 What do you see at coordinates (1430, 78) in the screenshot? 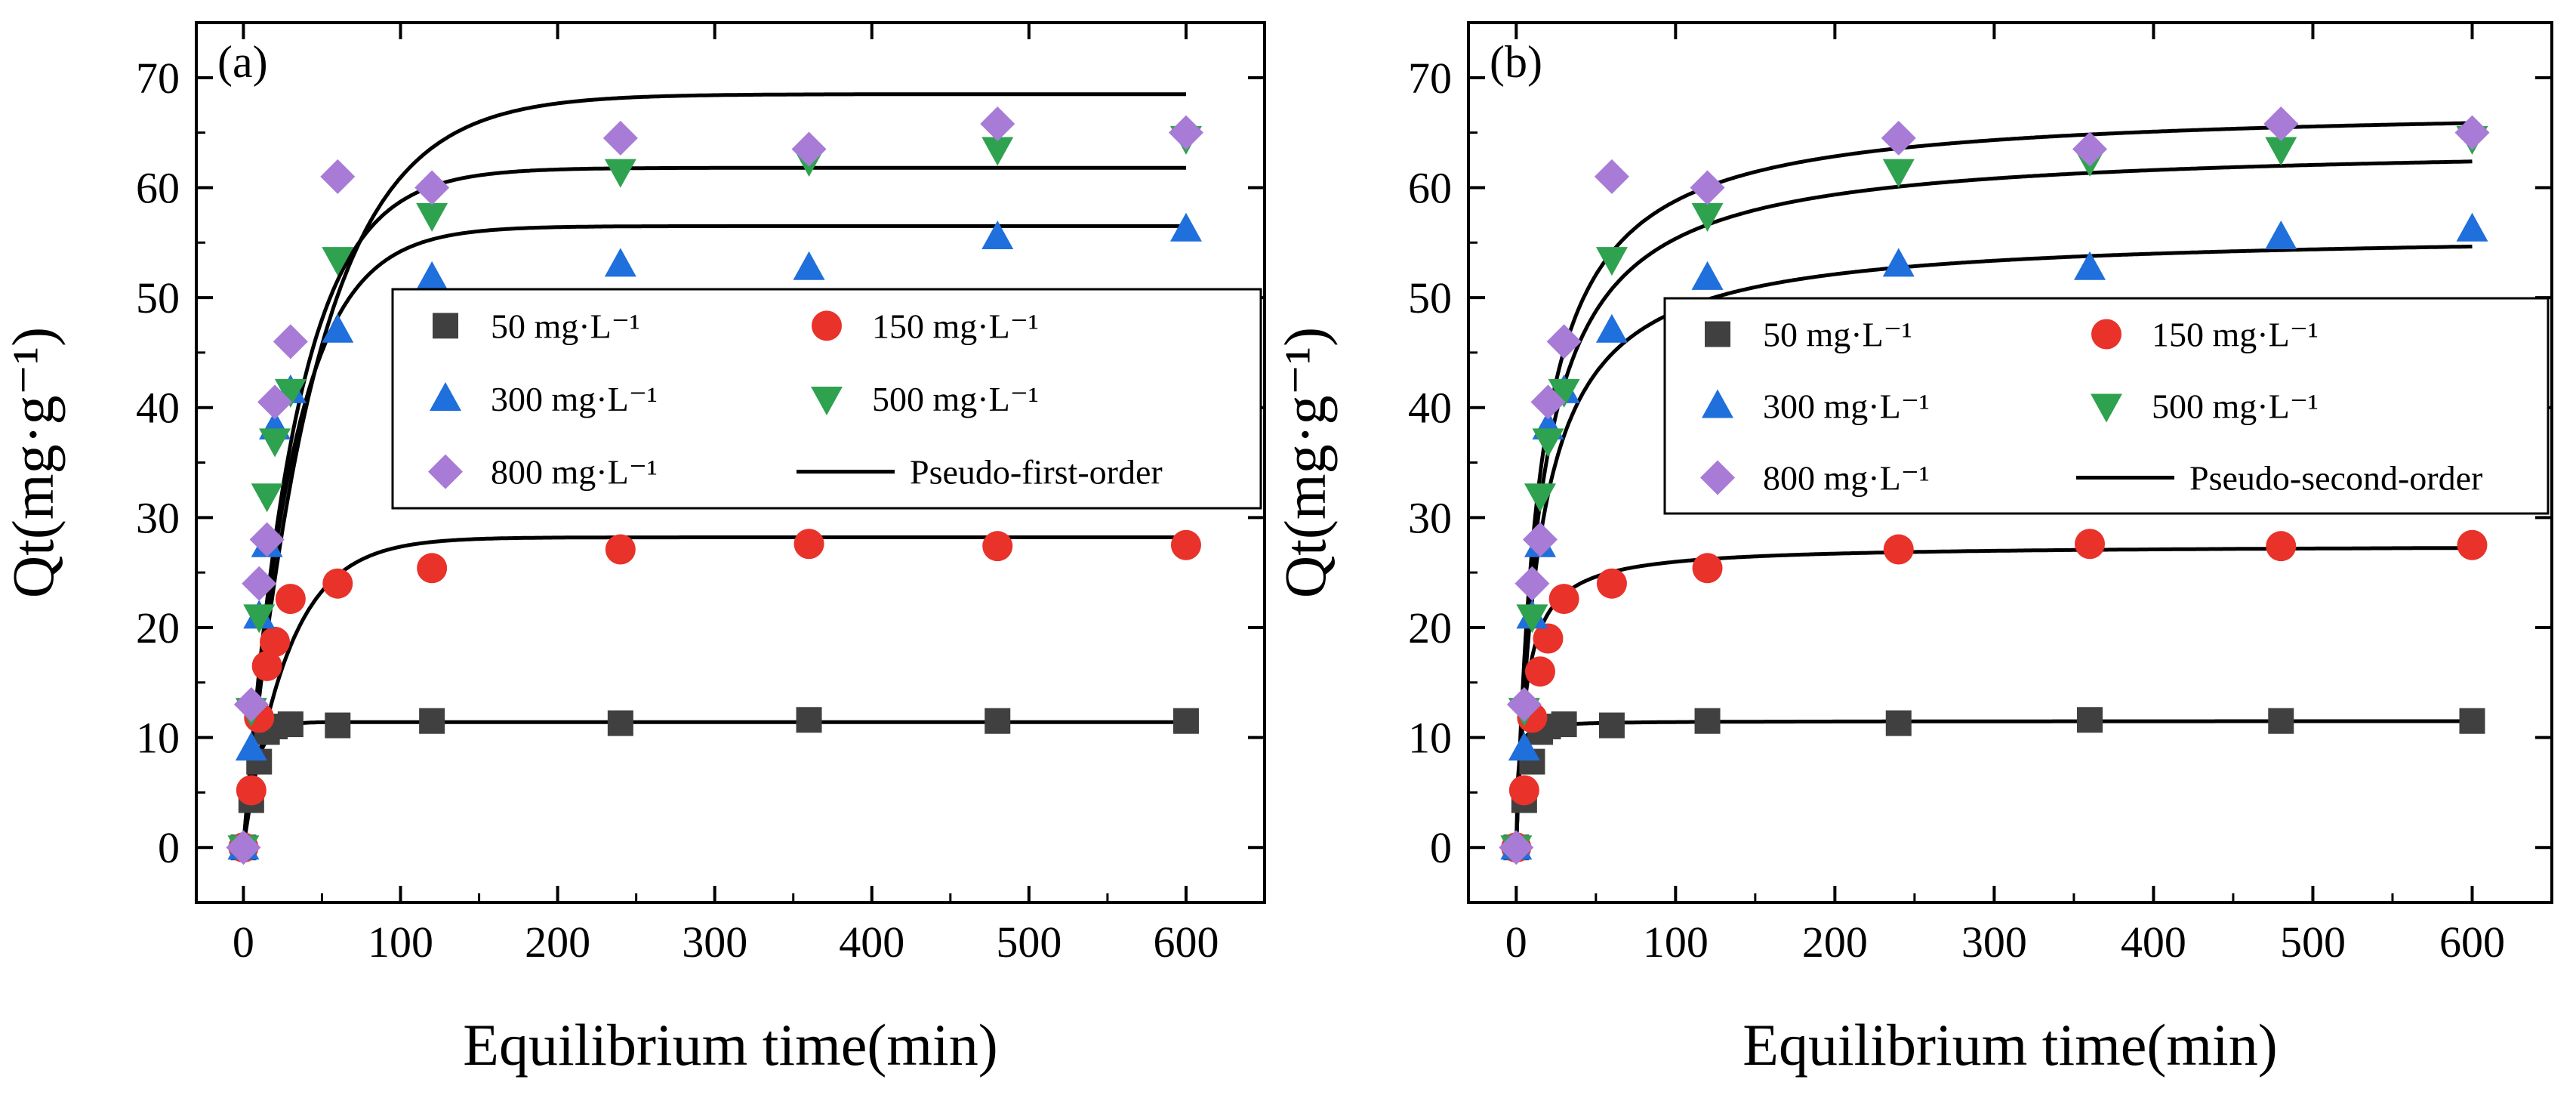
I see `y-tick-label: 70` at bounding box center [1430, 78].